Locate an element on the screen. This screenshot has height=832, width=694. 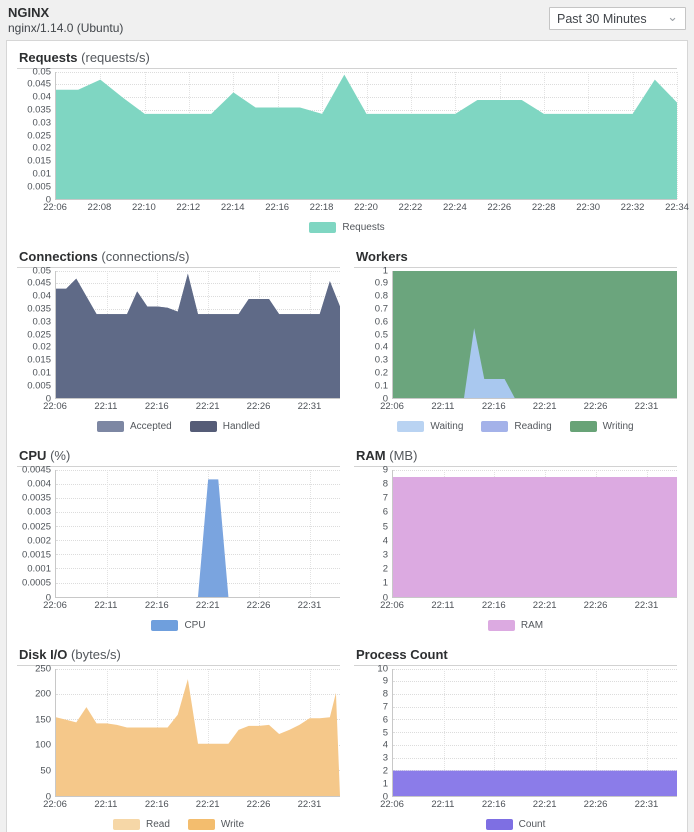
chart-workers-title: Workers is located at coordinates (382, 256).